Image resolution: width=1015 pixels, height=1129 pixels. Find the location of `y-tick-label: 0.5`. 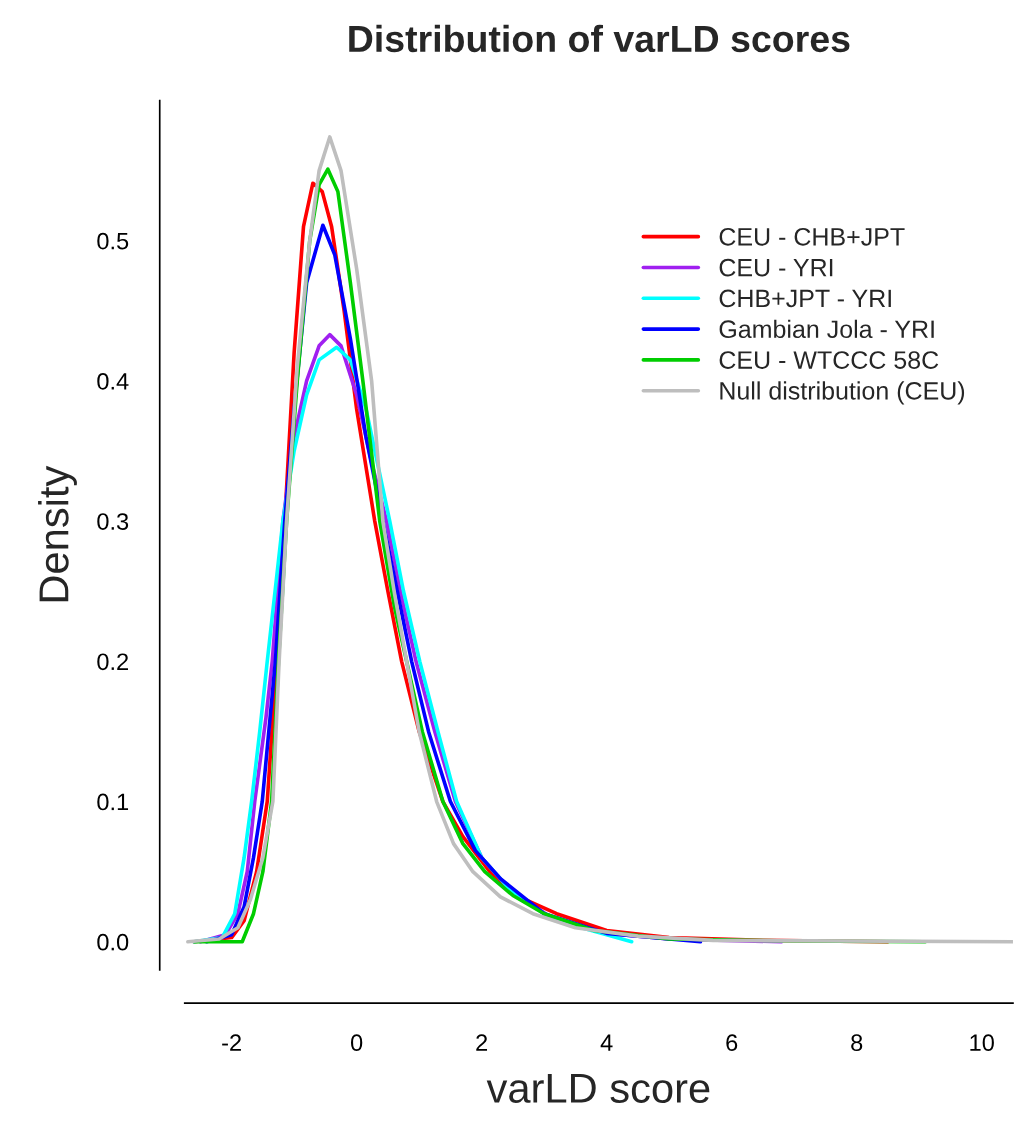

y-tick-label: 0.5 is located at coordinates (113, 241).